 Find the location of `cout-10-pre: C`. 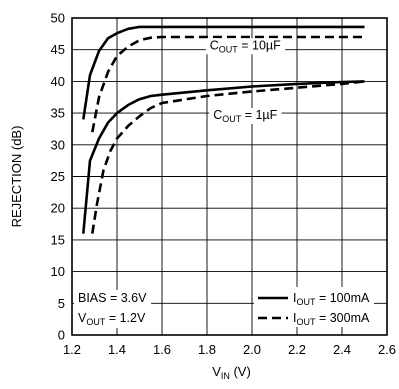

cout-10-pre: C is located at coordinates (214, 45).